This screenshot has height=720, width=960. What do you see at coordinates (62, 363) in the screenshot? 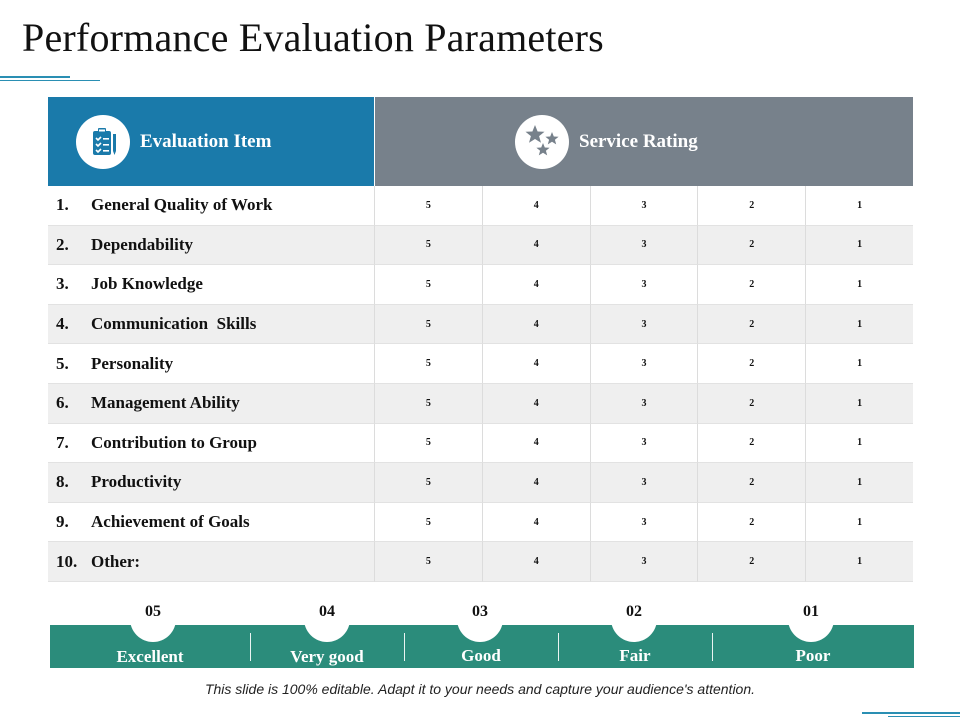
I see `item-number: 5.` at bounding box center [62, 363].